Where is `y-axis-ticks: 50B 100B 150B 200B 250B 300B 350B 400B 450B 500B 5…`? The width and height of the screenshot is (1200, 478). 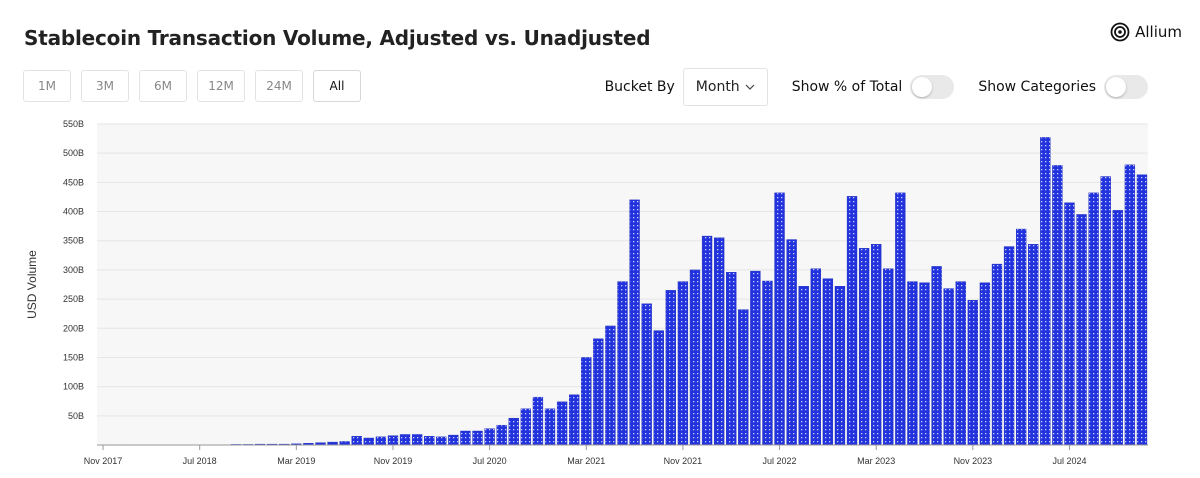
y-axis-ticks: 50B 100B 150B 200B 250B 300B 350B 400B 450B 500B 5… is located at coordinates (73, 270).